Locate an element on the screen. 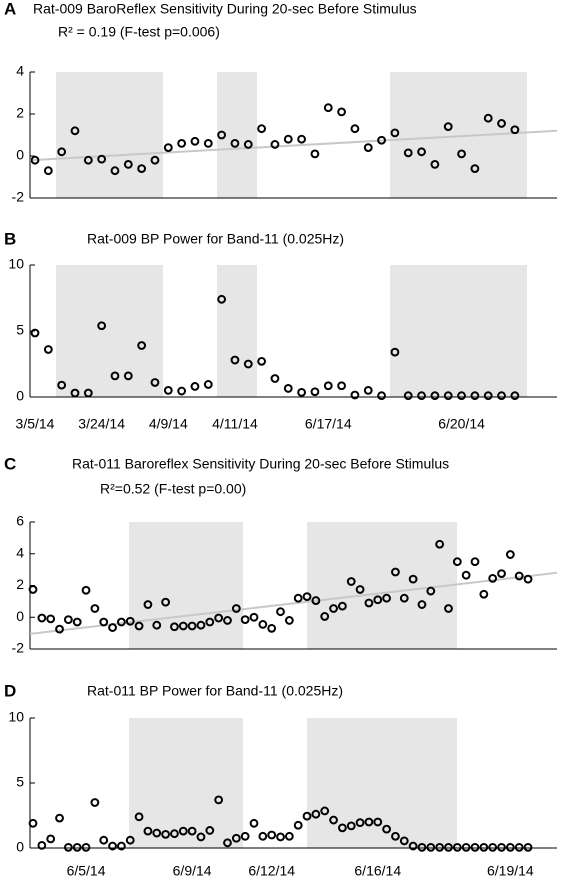 This screenshot has height=881, width=561. x-tick-label: 6/19/14 is located at coordinates (510, 871).